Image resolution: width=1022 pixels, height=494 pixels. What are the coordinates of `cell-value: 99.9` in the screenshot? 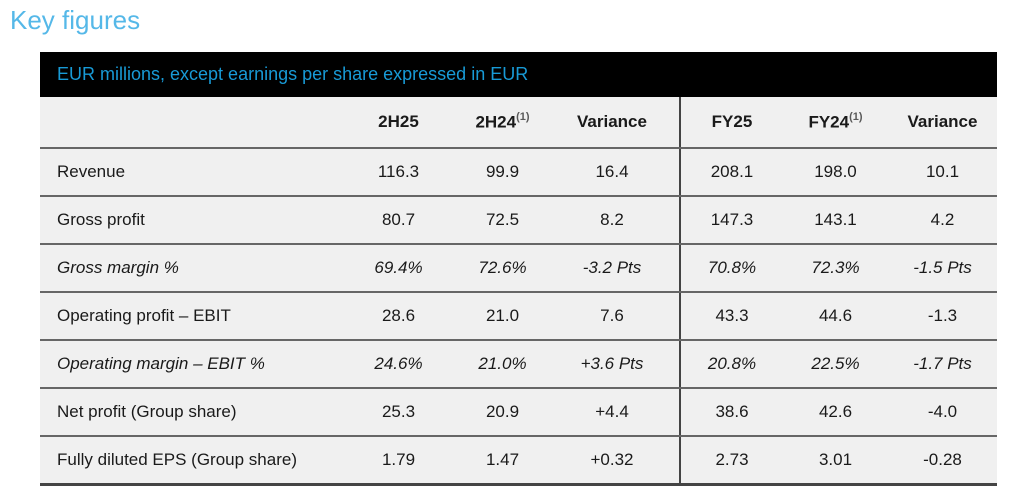 It's located at (502, 172).